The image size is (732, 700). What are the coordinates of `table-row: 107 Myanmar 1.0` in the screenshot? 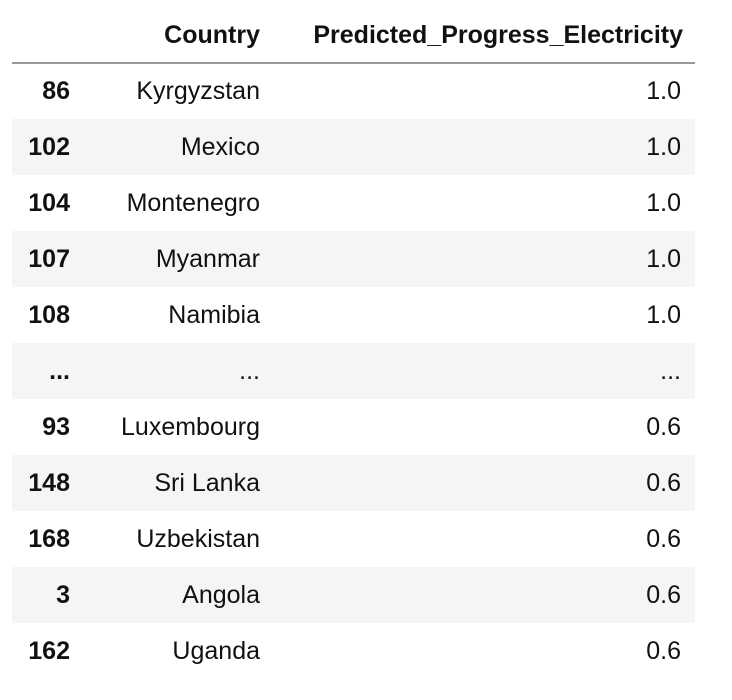 It's located at (353, 259).